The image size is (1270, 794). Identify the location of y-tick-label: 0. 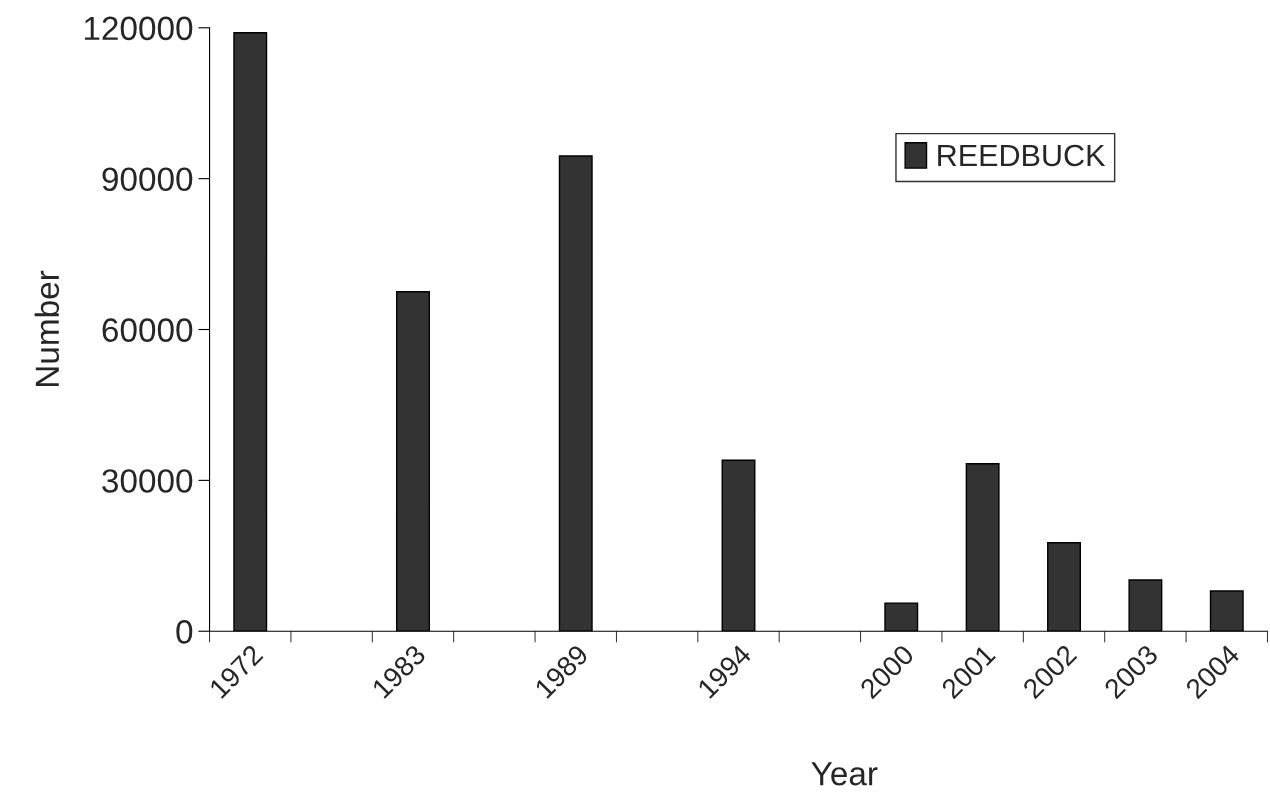
(184, 632).